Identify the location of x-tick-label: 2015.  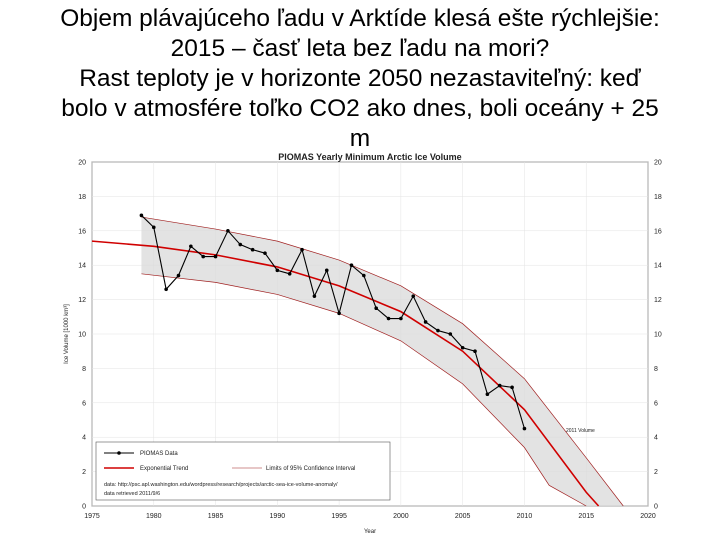
(586, 516).